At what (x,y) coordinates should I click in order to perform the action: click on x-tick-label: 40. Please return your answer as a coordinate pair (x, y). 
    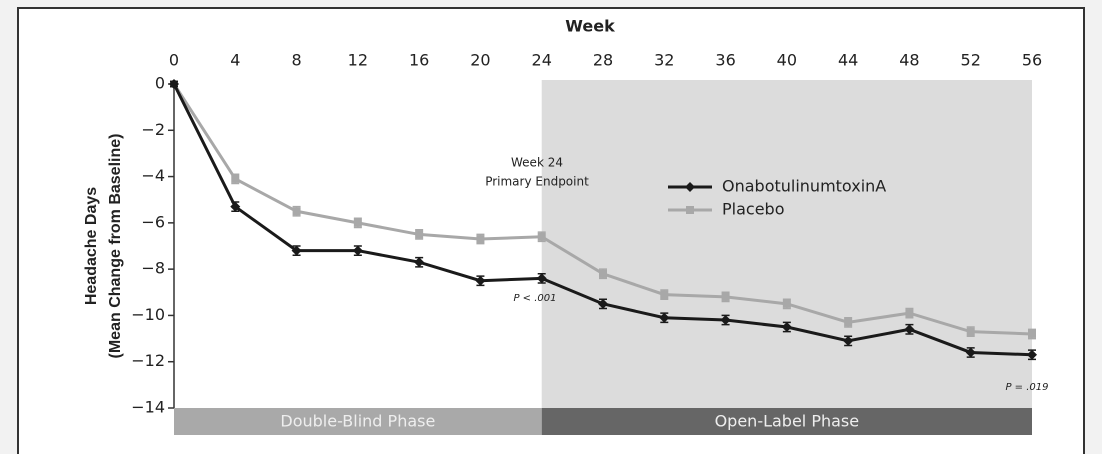
    Looking at the image, I should click on (787, 60).